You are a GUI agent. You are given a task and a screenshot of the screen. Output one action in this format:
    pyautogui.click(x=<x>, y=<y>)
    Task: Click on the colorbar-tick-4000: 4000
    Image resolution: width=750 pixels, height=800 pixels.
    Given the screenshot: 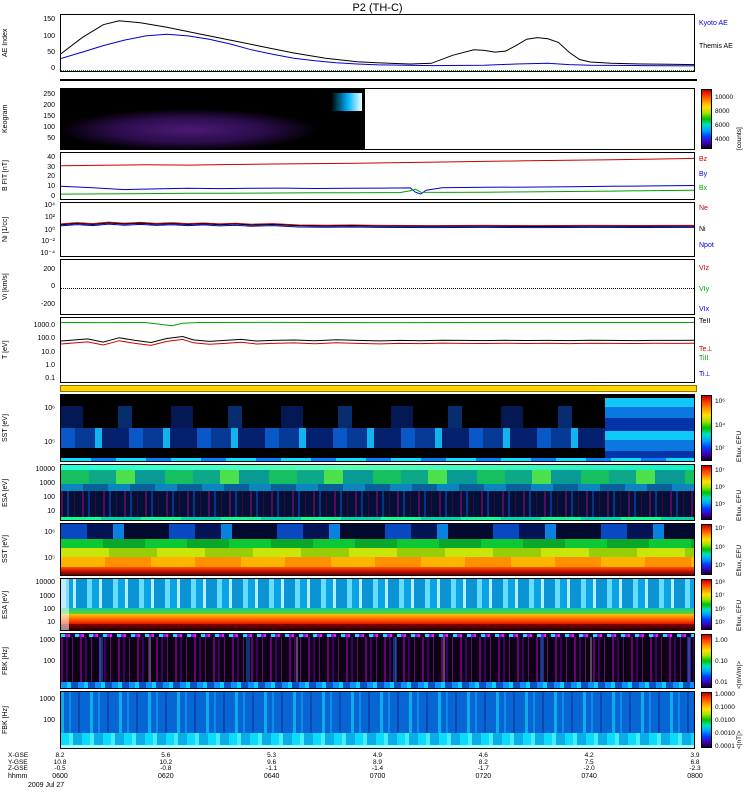 What is the action you would take?
    pyautogui.click(x=722, y=140)
    